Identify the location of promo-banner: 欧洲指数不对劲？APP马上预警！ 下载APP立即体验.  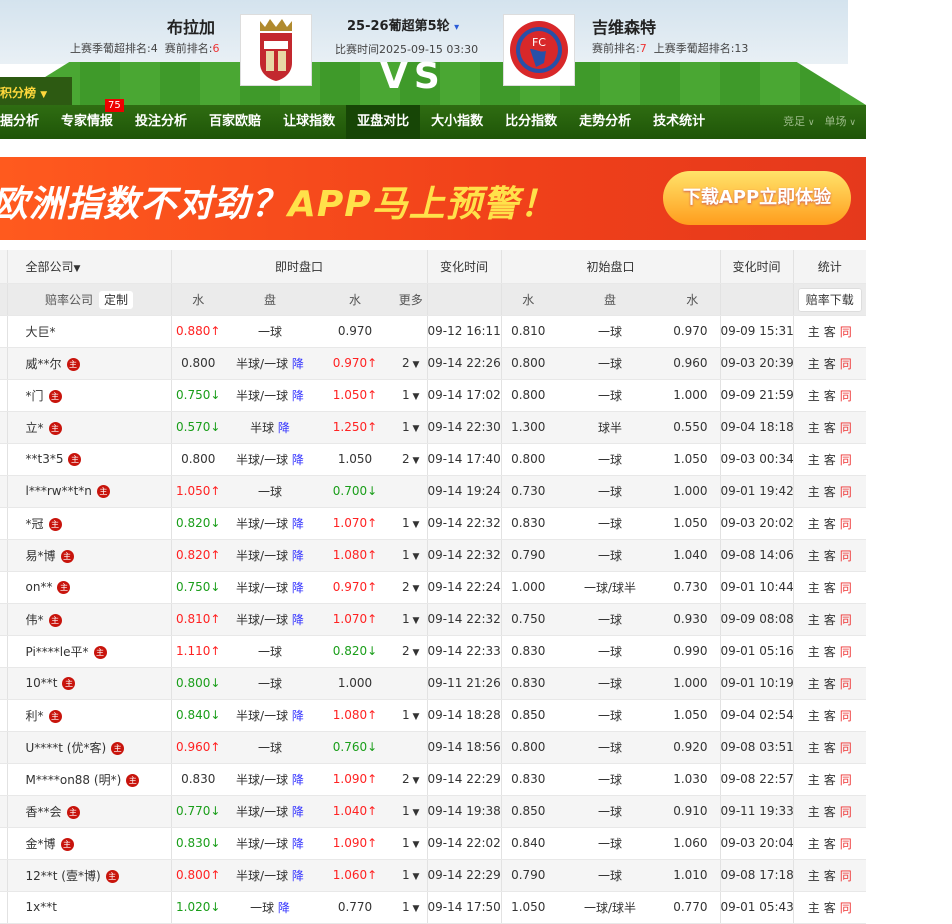
(433, 198).